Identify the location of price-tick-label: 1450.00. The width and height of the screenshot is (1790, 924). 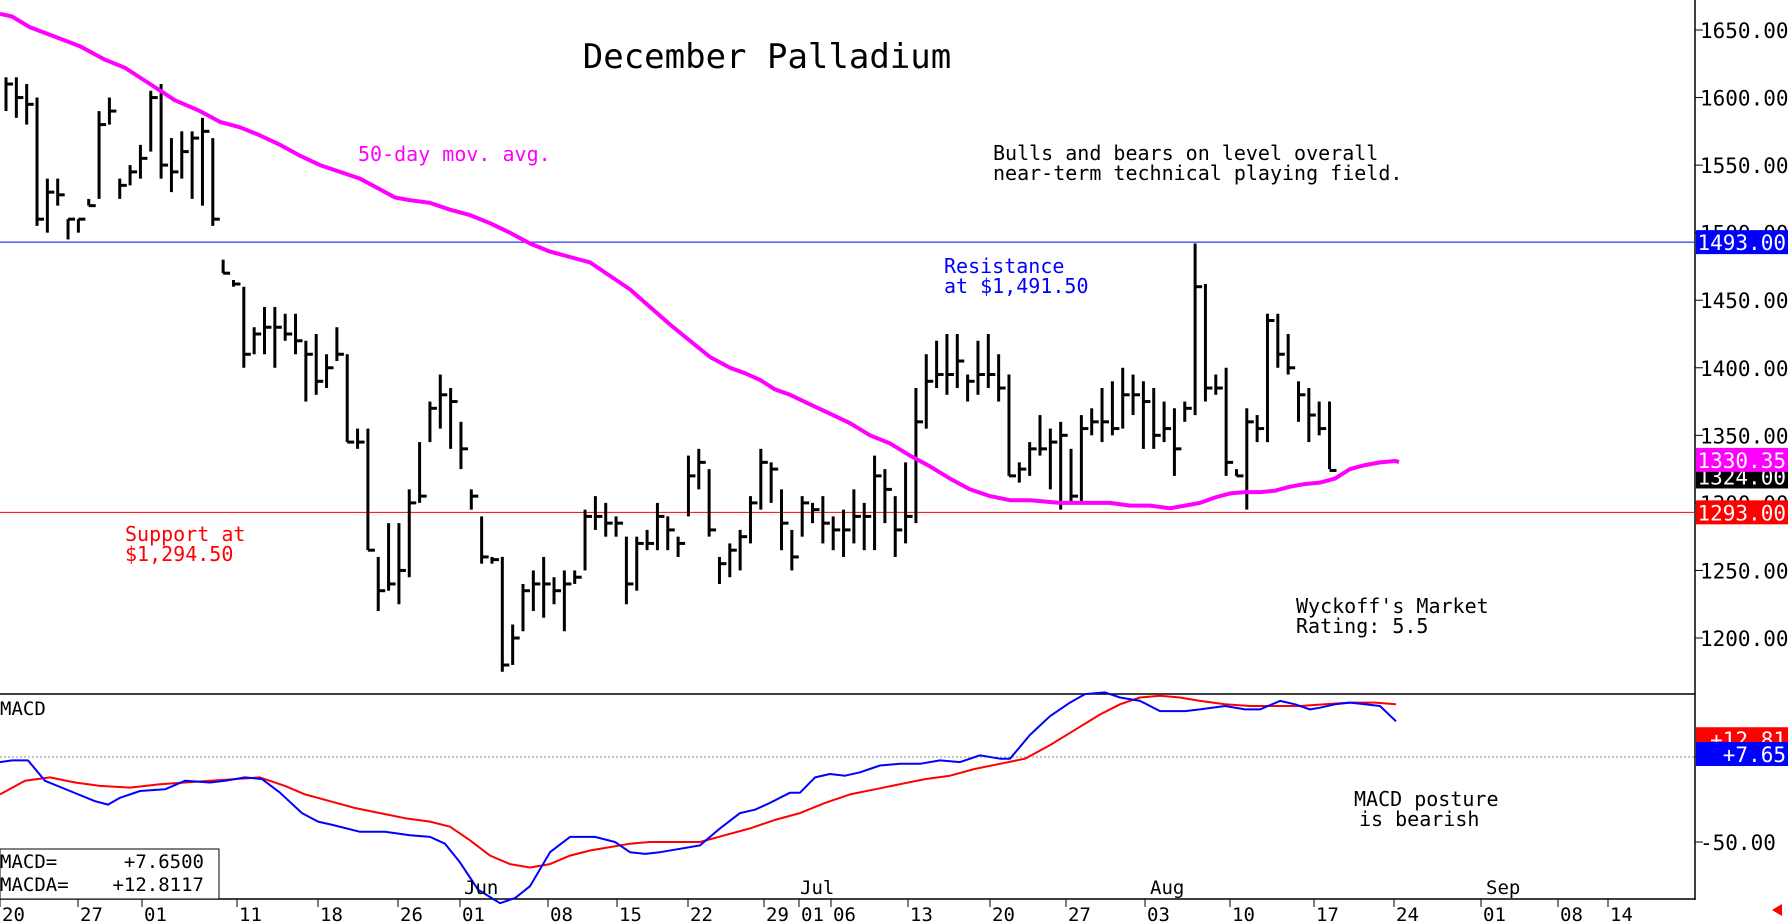
(1744, 301).